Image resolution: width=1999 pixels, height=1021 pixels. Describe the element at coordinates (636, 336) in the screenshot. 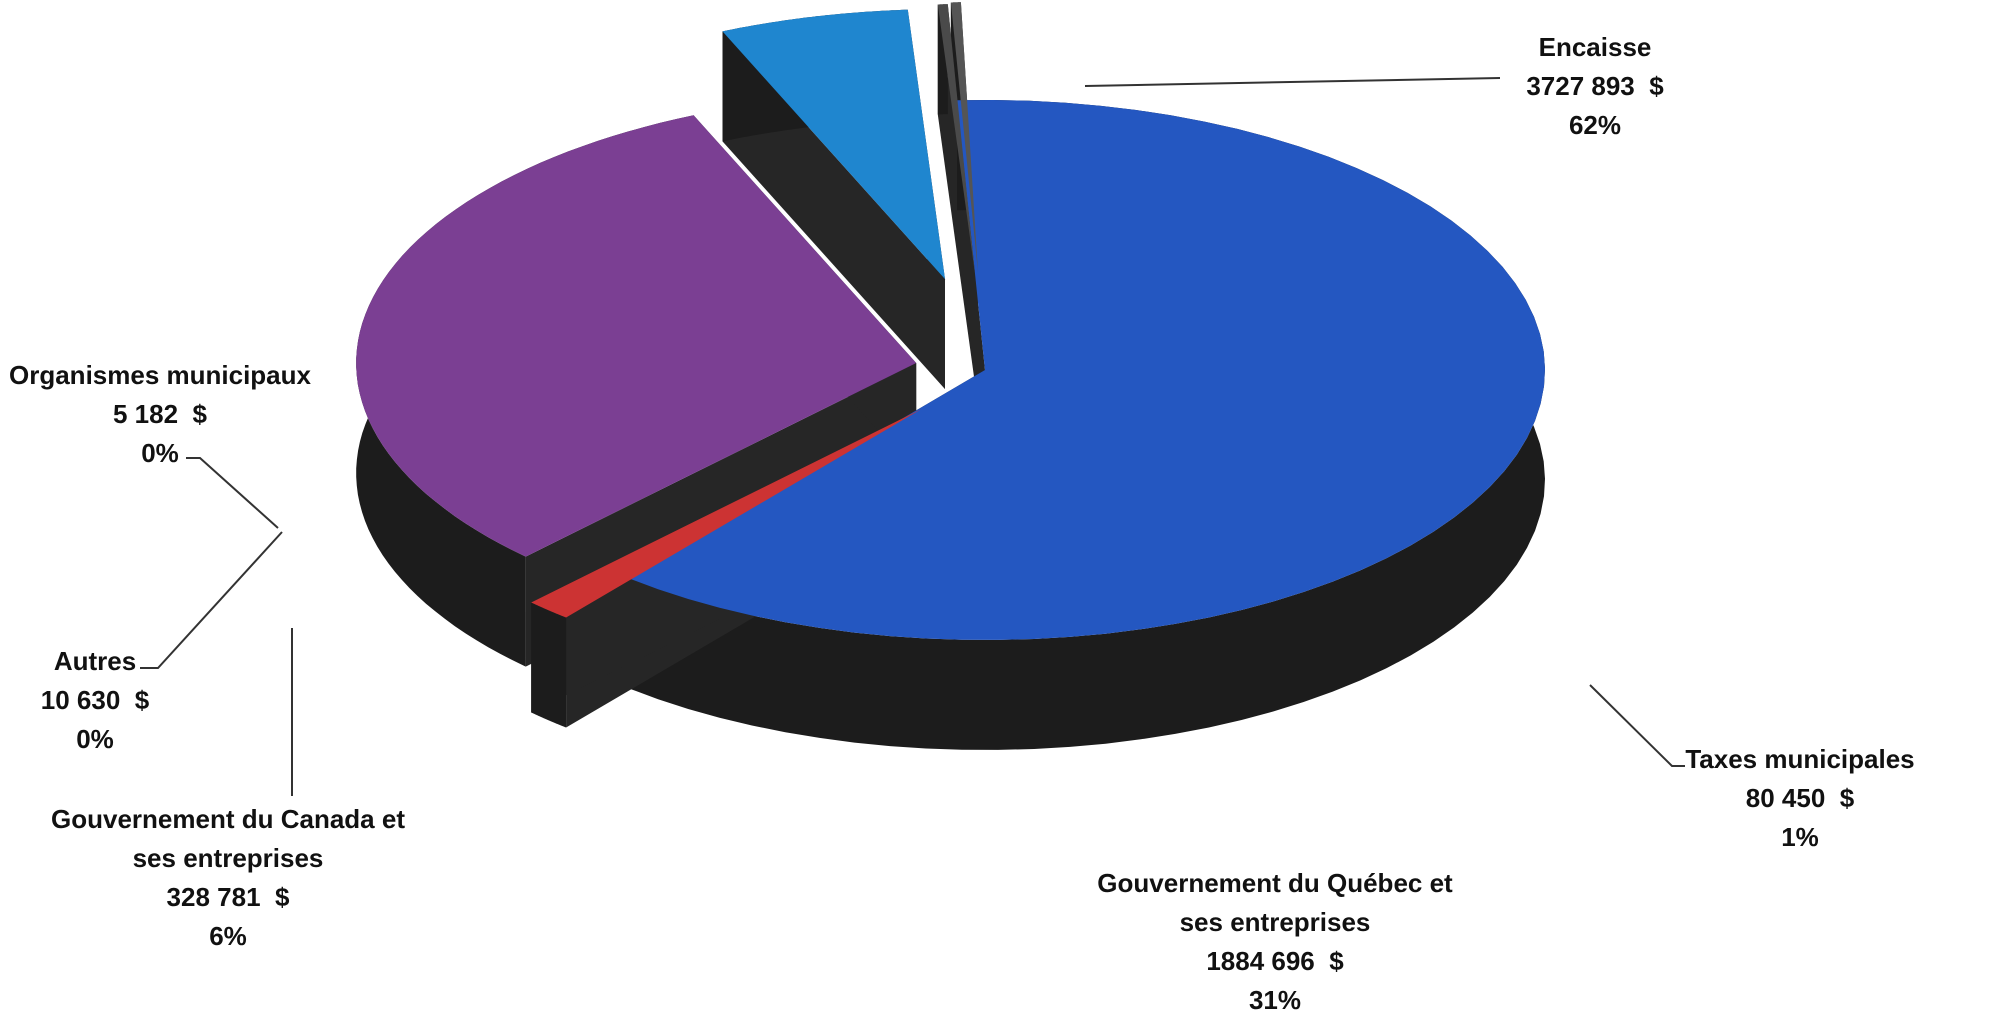

I see `pie-slice-gouvernement-du-quebec-et-ses-entreprises` at that location.